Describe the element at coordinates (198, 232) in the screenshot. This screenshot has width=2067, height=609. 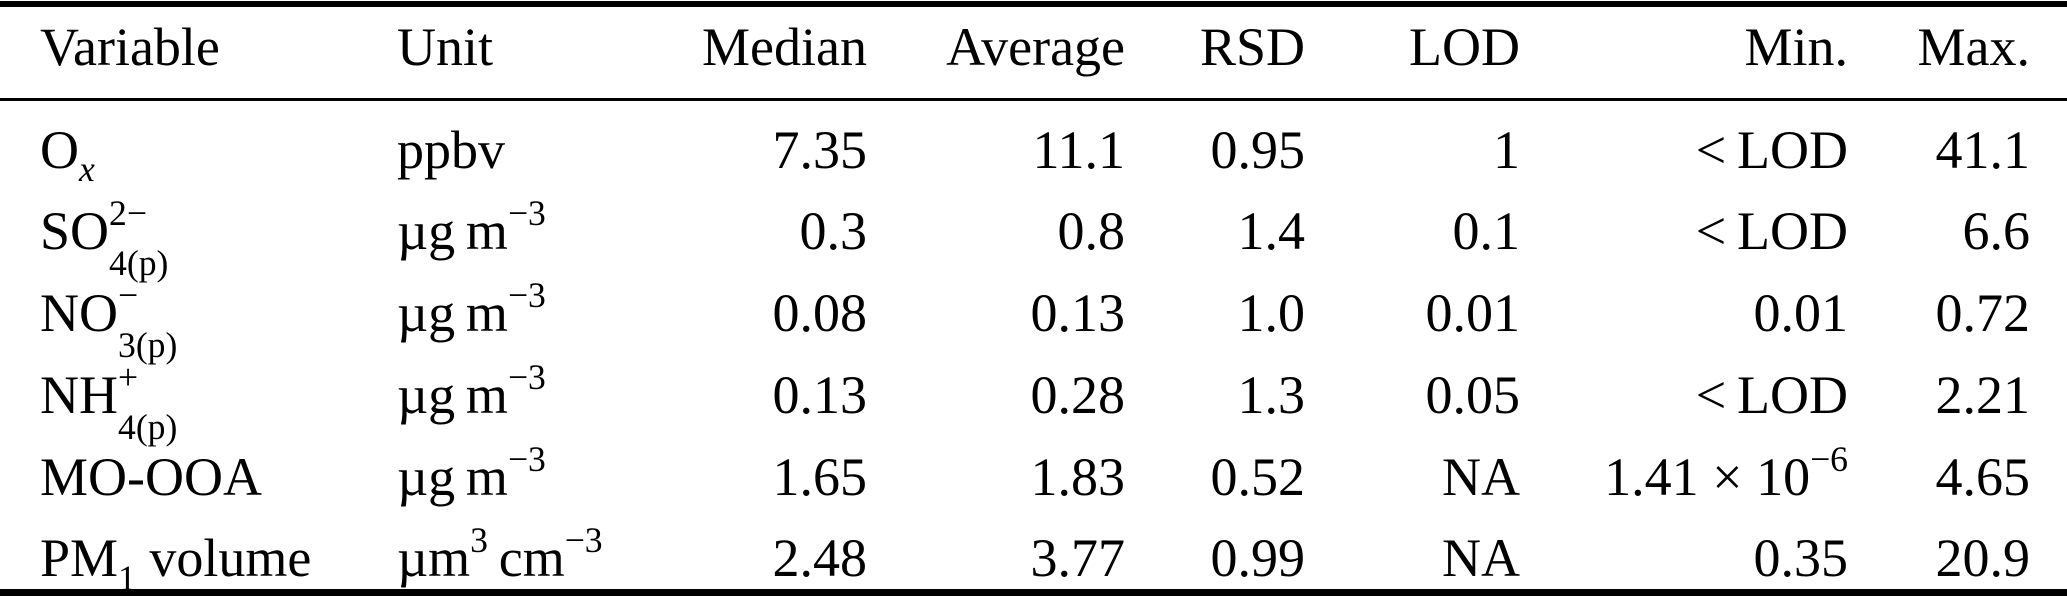
I see `cell-variable: SO 2− 4(p)` at that location.